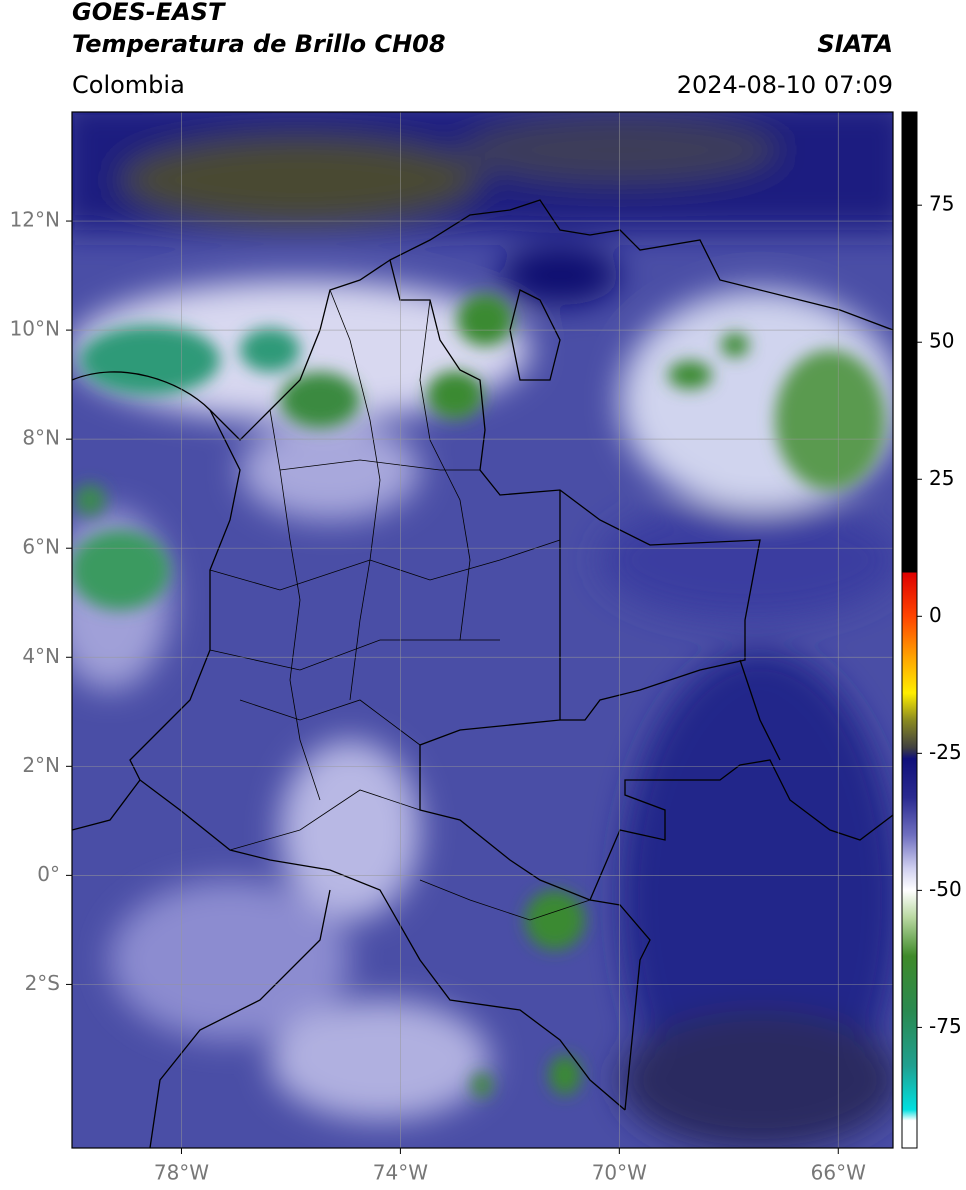 The height and width of the screenshot is (1190, 966). What do you see at coordinates (941, 204) in the screenshot?
I see `colorbar-tick-label: 75` at bounding box center [941, 204].